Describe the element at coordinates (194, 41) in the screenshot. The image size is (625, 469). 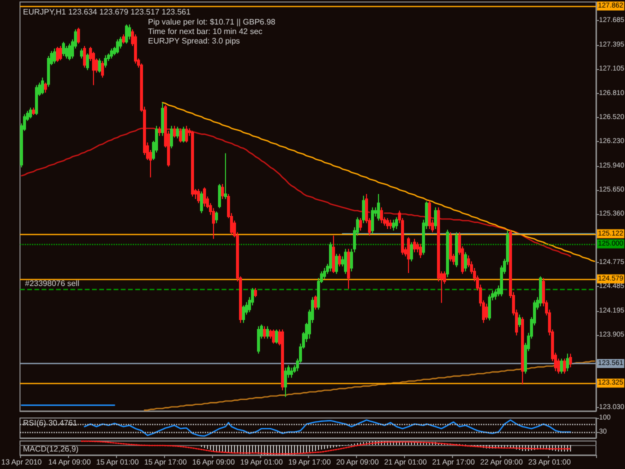
I see `annotation: EURJPY Spread: 3.0 pips` at that location.